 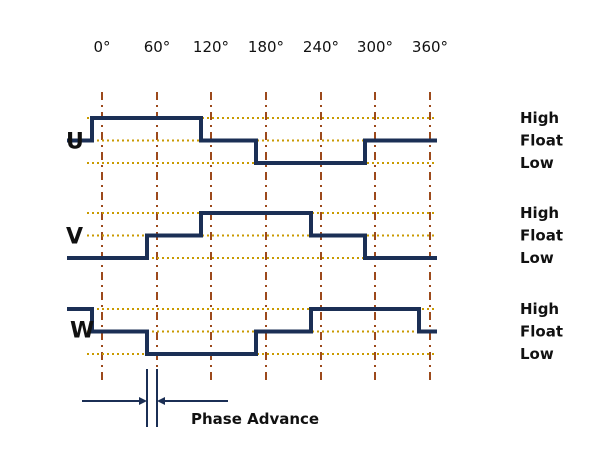 What do you see at coordinates (430, 47) in the screenshot?
I see `degree-label: 360°` at bounding box center [430, 47].